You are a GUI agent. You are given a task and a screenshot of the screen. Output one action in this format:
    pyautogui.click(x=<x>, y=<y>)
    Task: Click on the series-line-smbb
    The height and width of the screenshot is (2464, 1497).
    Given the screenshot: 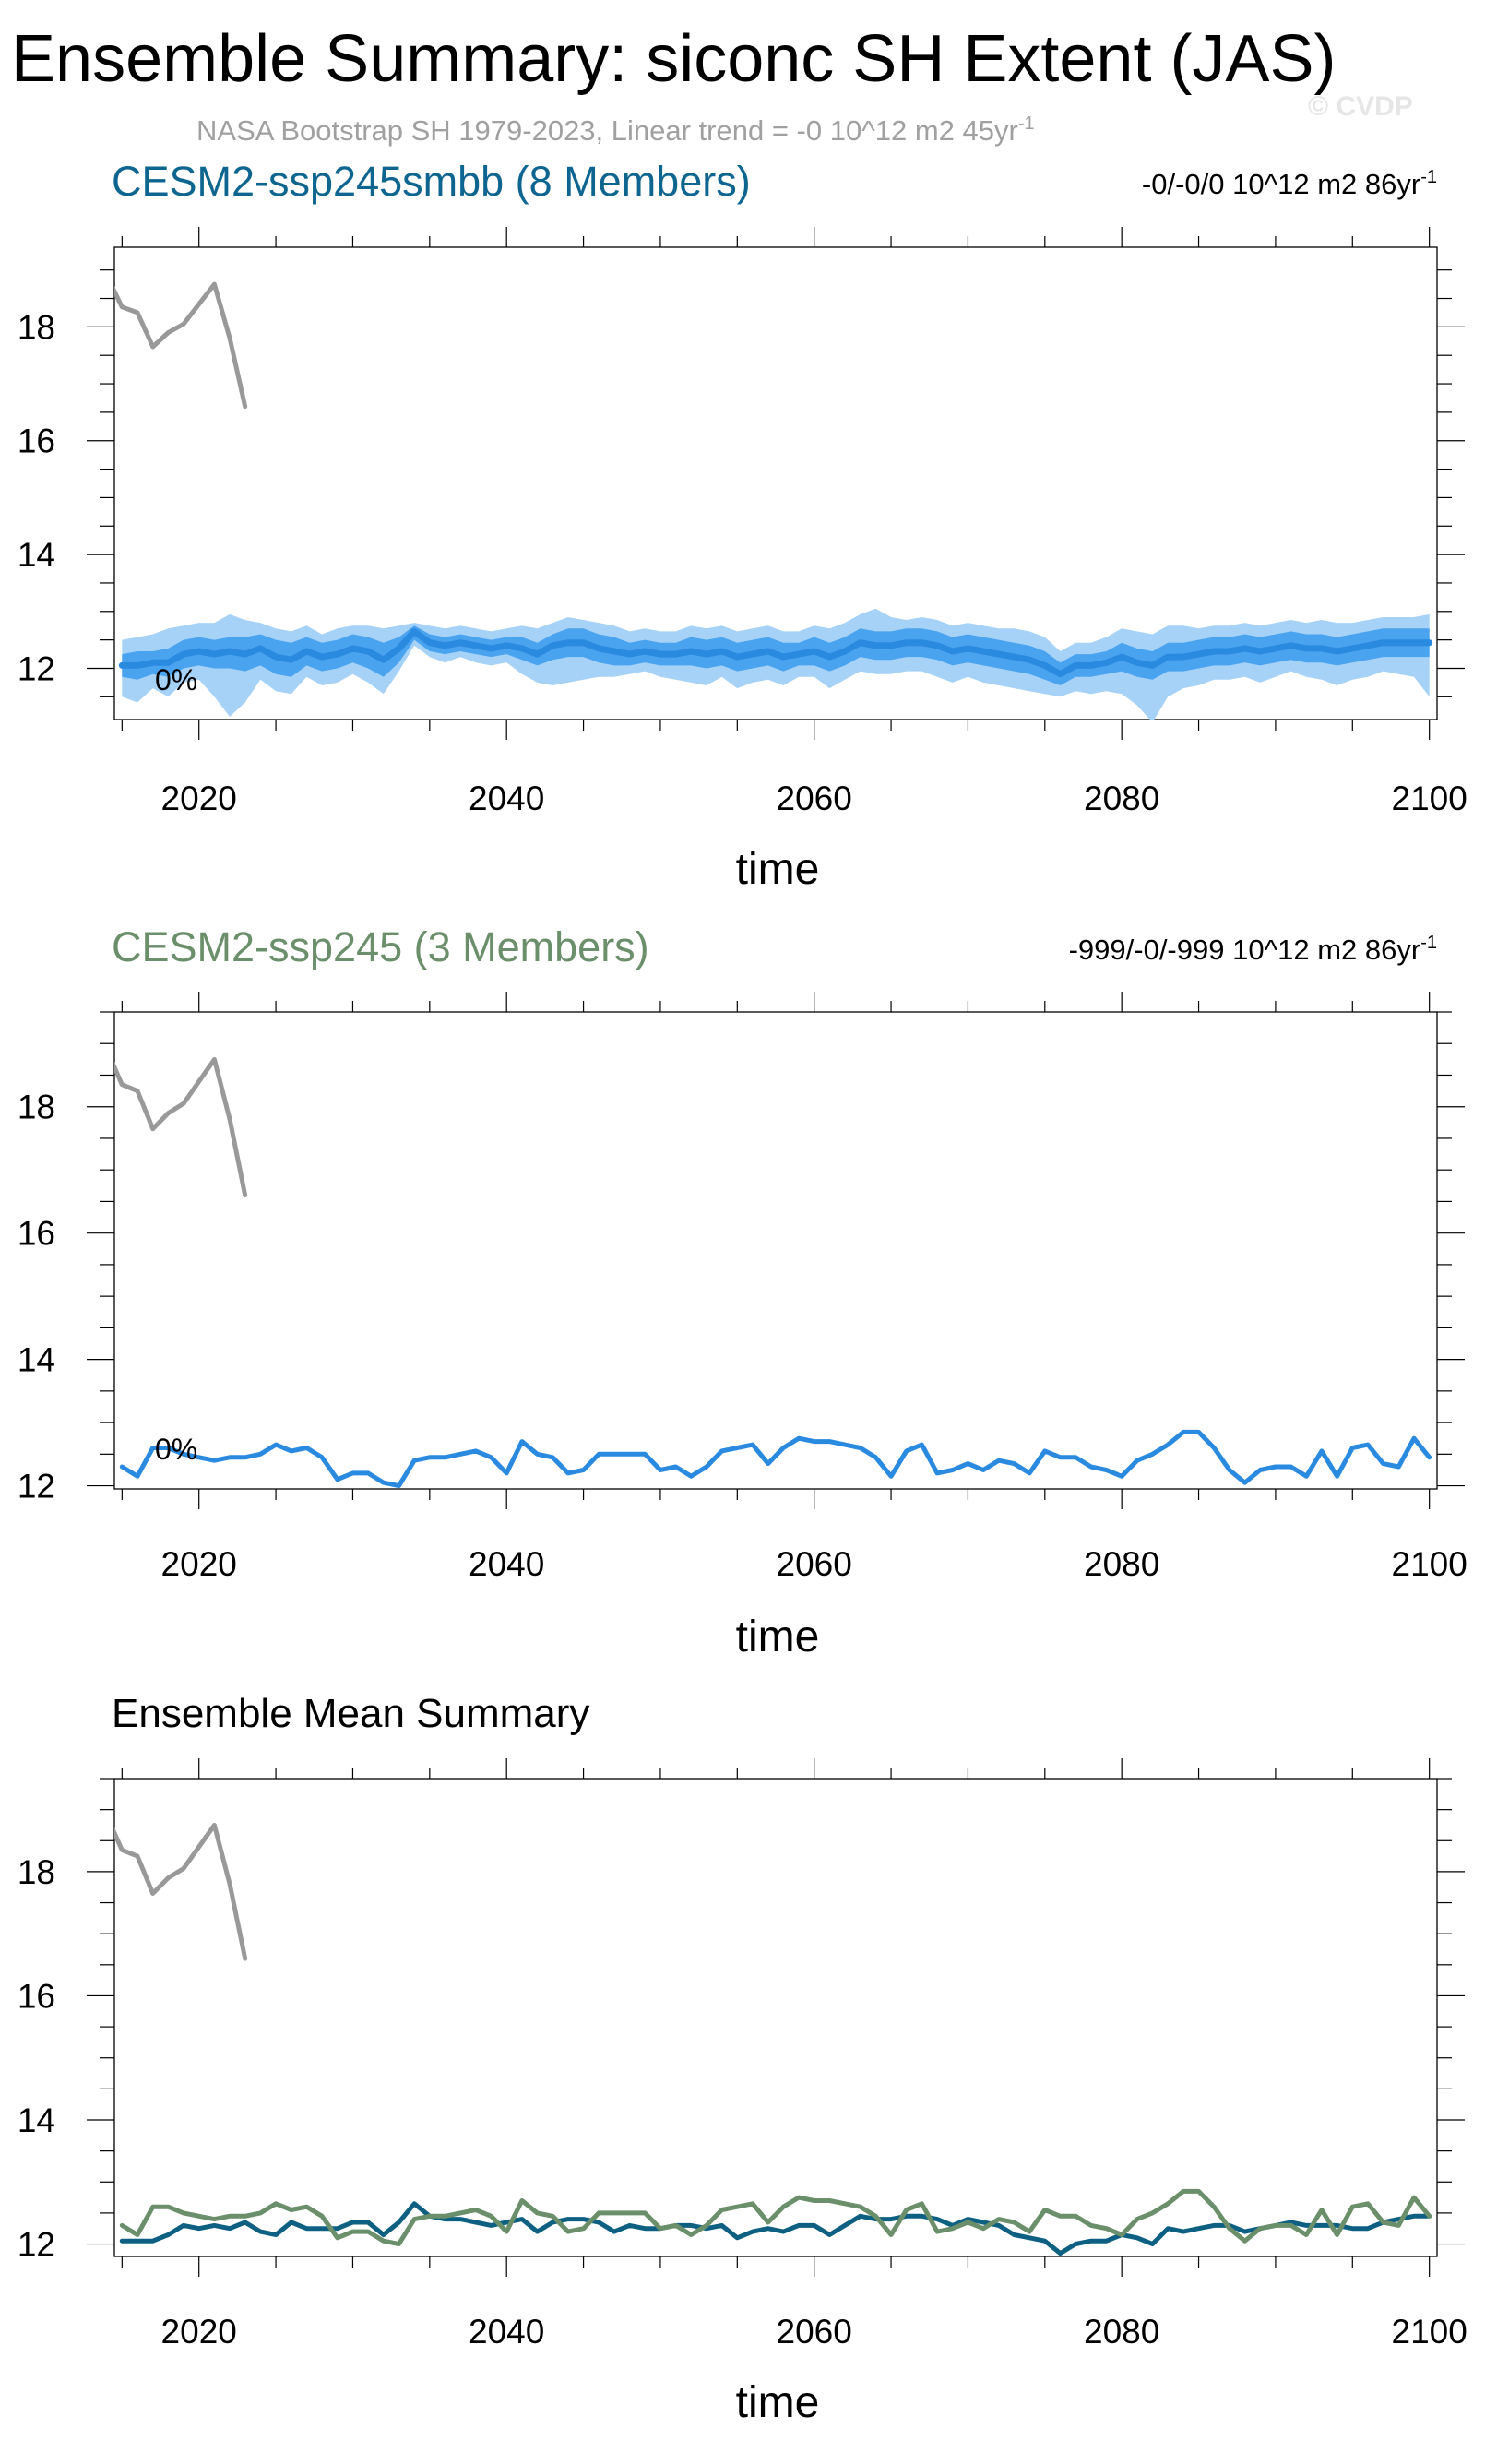 What is the action you would take?
    pyautogui.click(x=776, y=2228)
    